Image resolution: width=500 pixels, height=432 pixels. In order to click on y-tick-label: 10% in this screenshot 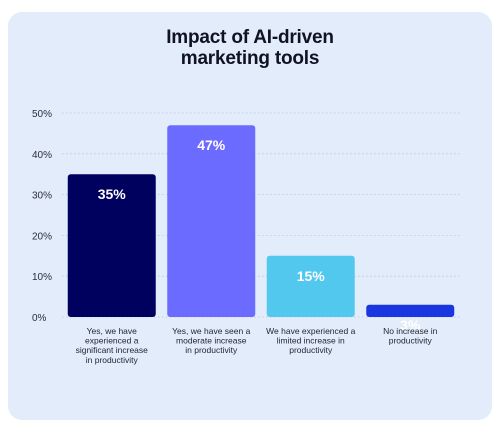, I will do `click(42, 277)`.